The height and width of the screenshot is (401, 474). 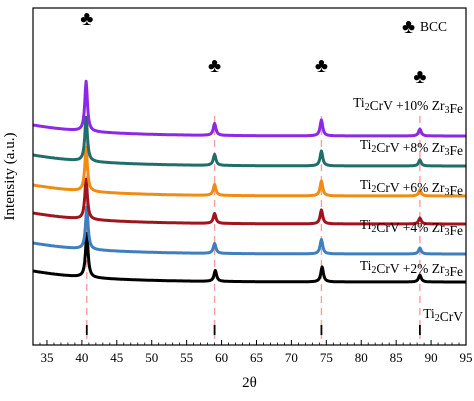 I want to click on series-label-3: Ti2CrV +6% Zr3Fe, so click(x=411, y=187).